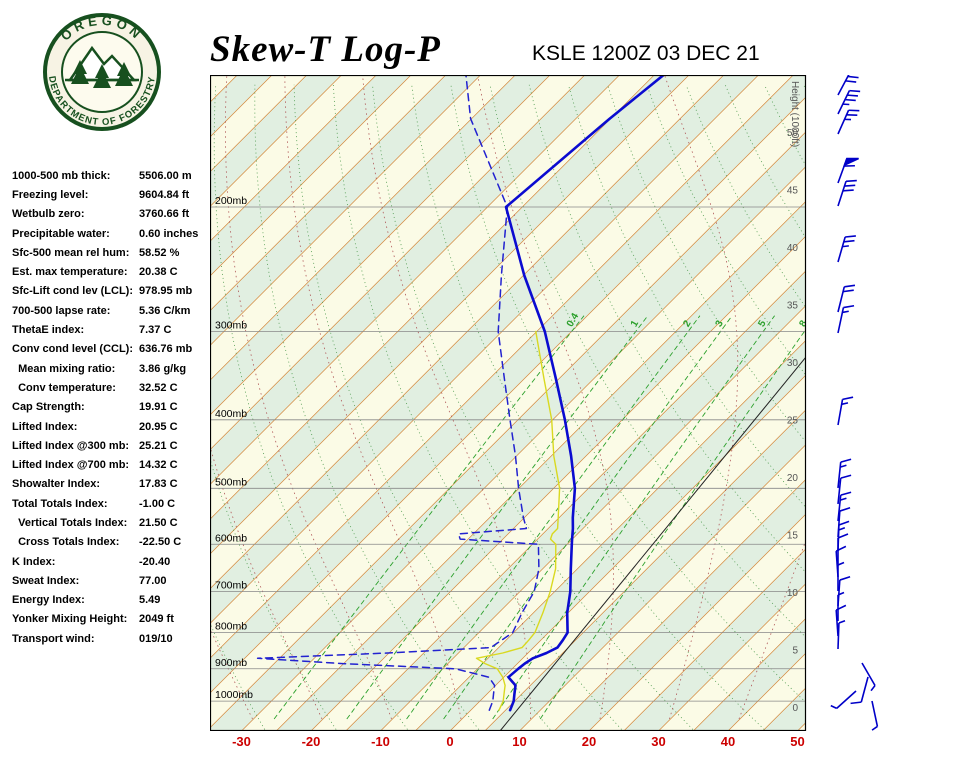  Describe the element at coordinates (158, 272) in the screenshot. I see `index-value: 20.38 C` at that location.